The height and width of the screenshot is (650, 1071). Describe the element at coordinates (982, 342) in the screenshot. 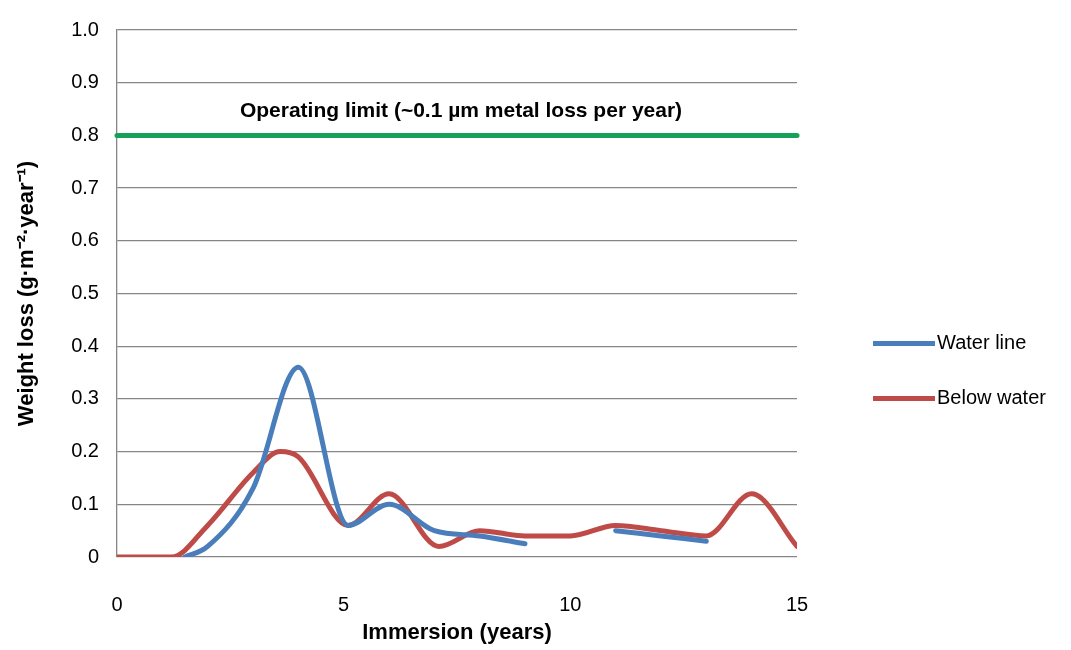

I see `legend-label: Water line` at that location.